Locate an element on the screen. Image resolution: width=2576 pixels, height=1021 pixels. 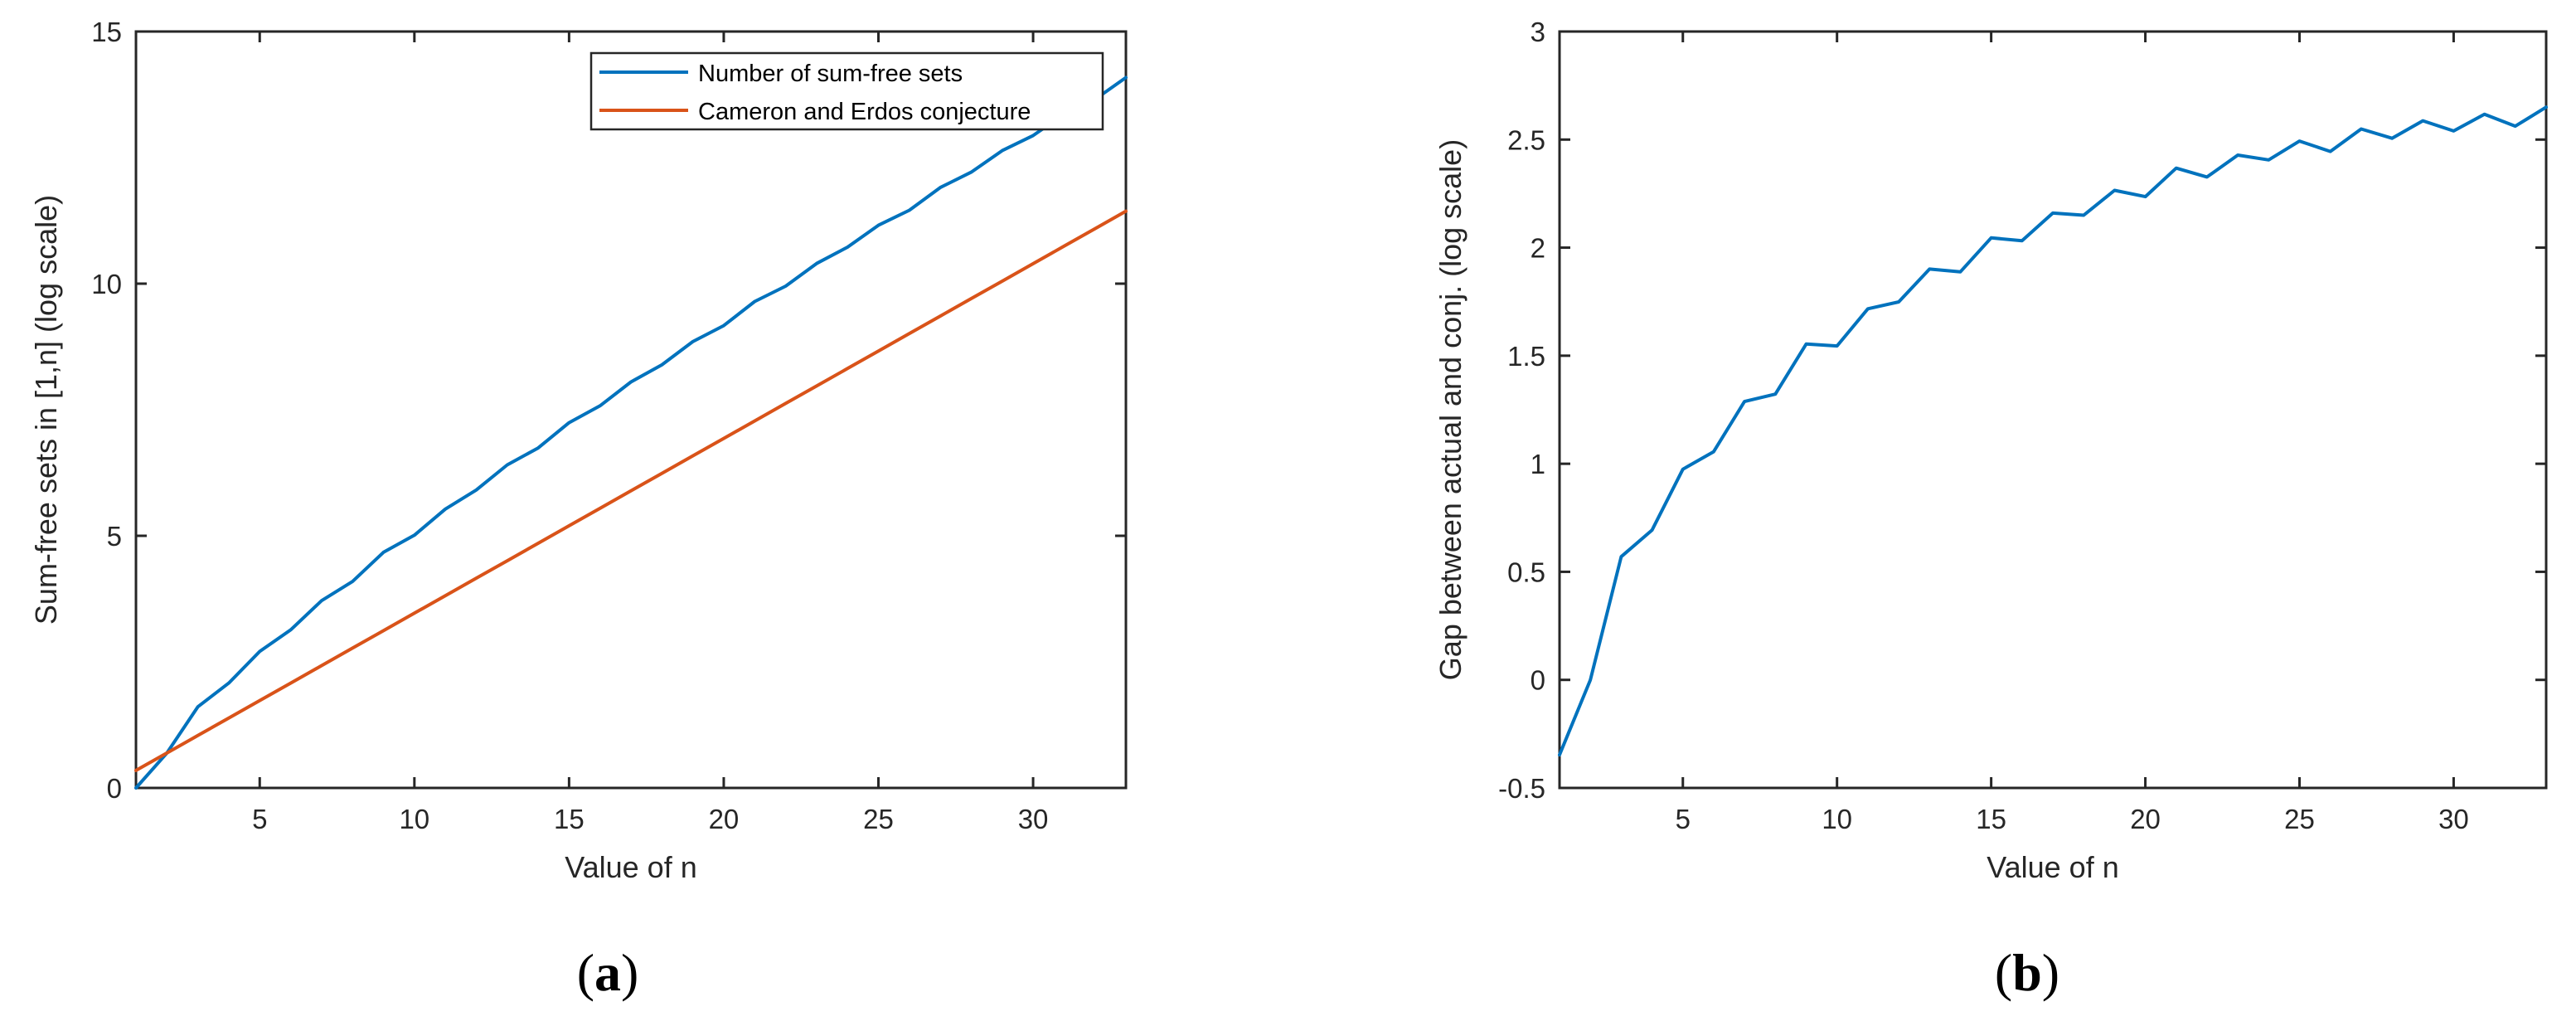
caption-b-letter: b is located at coordinates (2027, 972).